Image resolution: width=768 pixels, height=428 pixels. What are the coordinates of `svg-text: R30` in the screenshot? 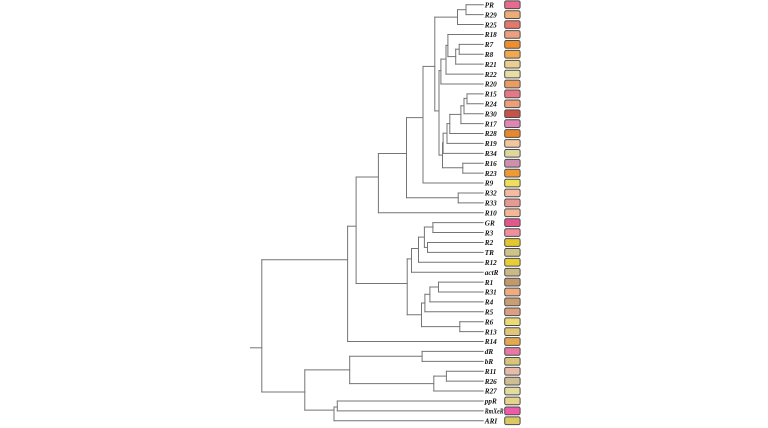 It's located at (490, 114).